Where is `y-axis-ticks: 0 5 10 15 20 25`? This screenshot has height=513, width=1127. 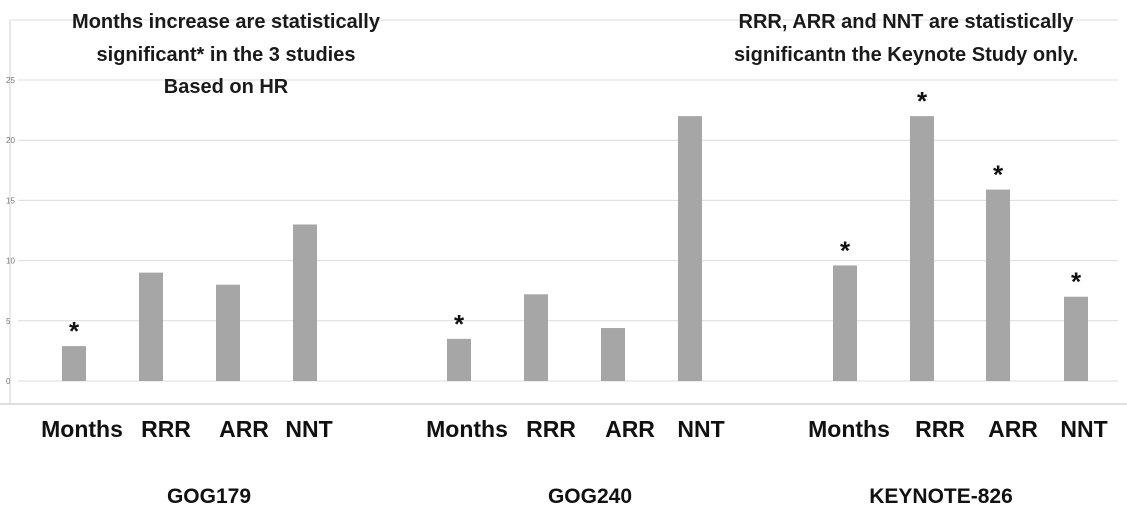 y-axis-ticks: 0 5 10 15 20 25 is located at coordinates (10, 231).